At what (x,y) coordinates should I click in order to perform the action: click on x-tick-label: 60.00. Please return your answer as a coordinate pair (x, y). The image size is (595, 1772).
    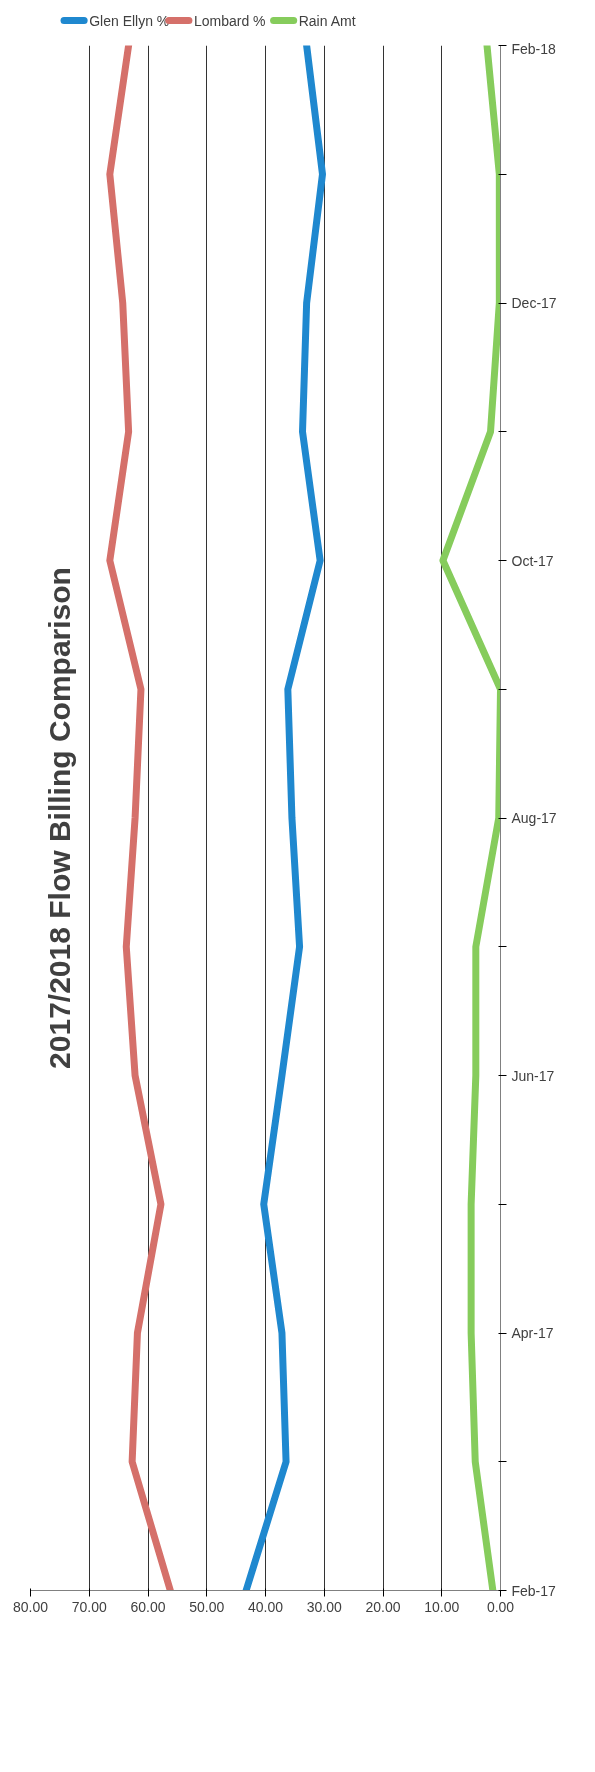
    Looking at the image, I should click on (148, 1606).